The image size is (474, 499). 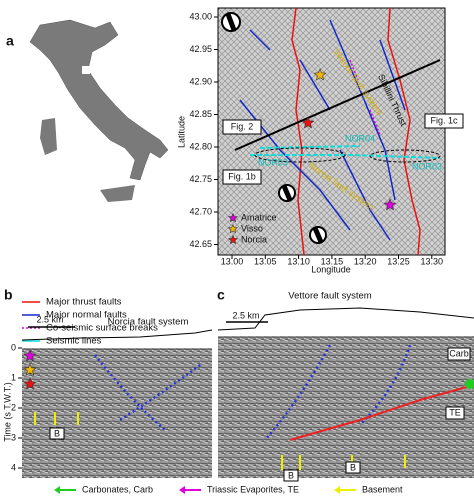 I want to click on sicily, so click(x=117, y=193).